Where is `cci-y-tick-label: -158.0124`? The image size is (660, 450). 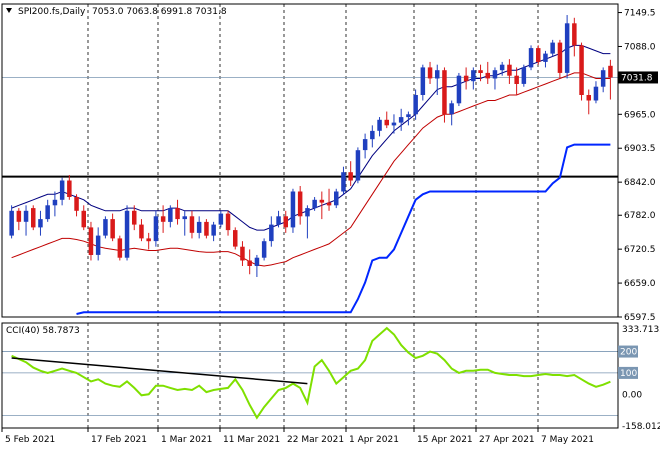
cci-y-tick-label: -158.0124 is located at coordinates (641, 427).